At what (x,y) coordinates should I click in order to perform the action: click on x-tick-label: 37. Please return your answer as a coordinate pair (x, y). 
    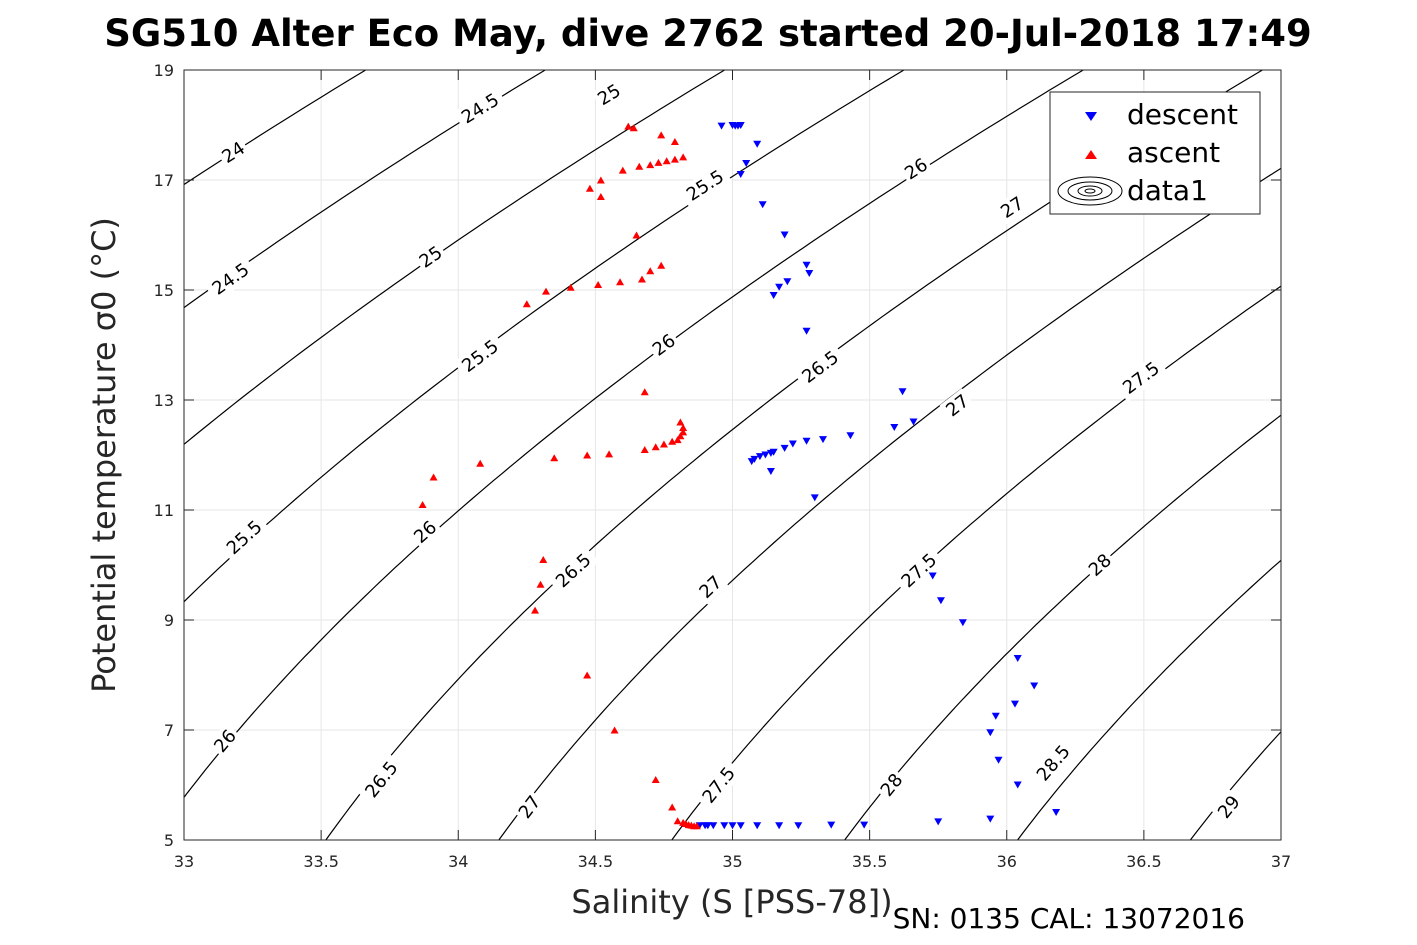
    Looking at the image, I should click on (1281, 861).